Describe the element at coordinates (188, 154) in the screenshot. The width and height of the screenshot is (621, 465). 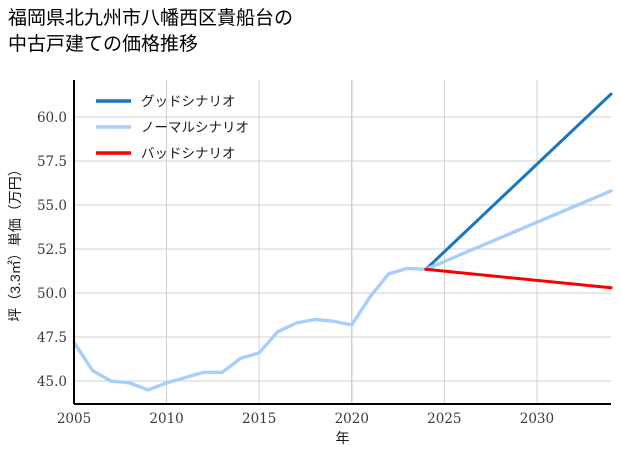
I see `legend-label-バッドシナリオ: バッドシナリオ` at that location.